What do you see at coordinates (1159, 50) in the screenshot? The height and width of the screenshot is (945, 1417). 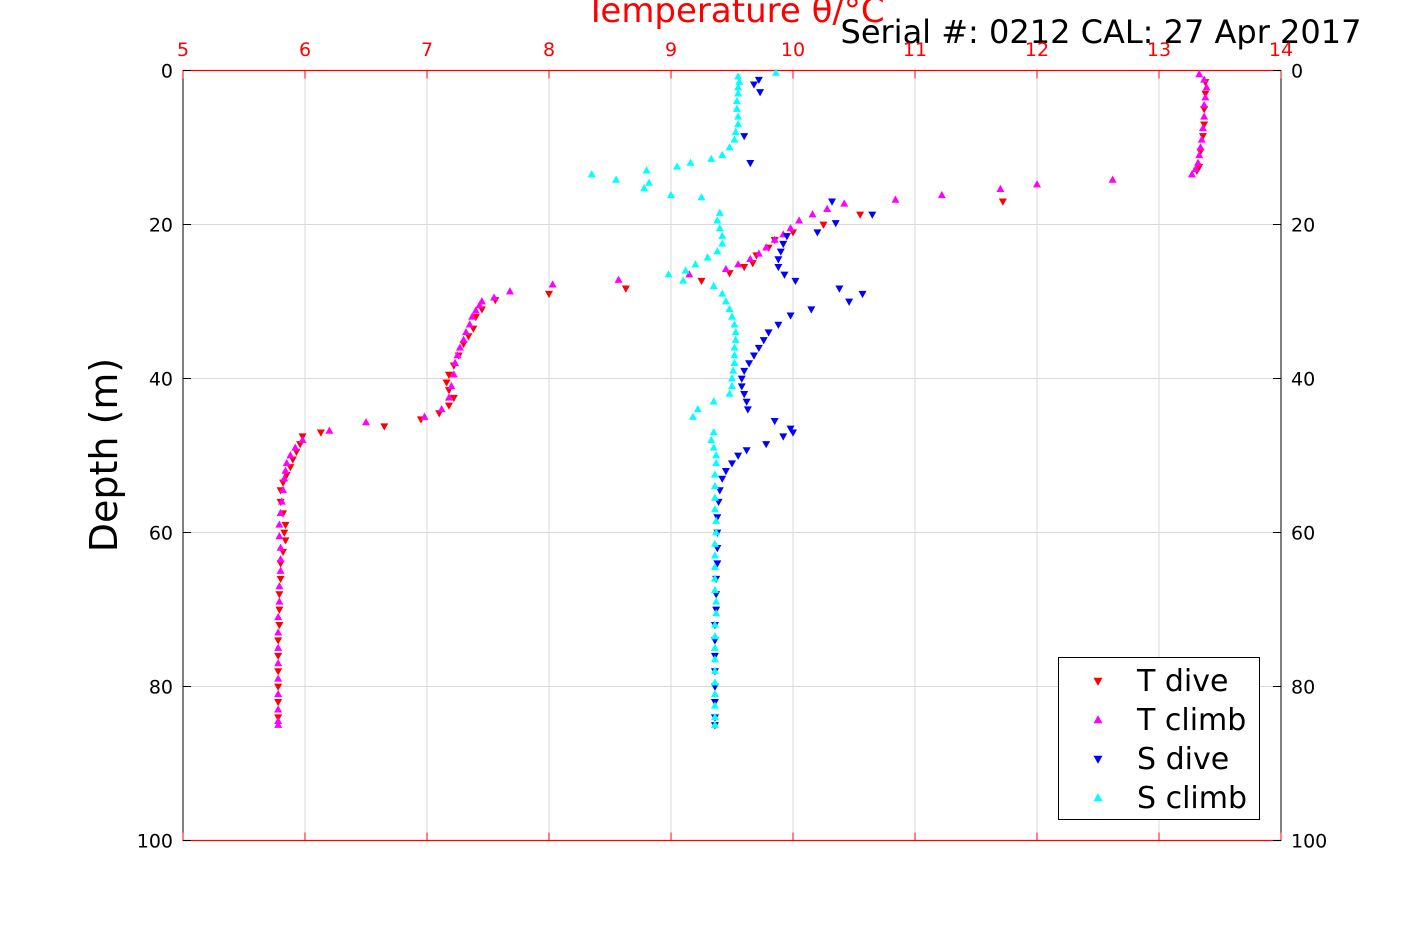 I see `x-tick-label: 13` at bounding box center [1159, 50].